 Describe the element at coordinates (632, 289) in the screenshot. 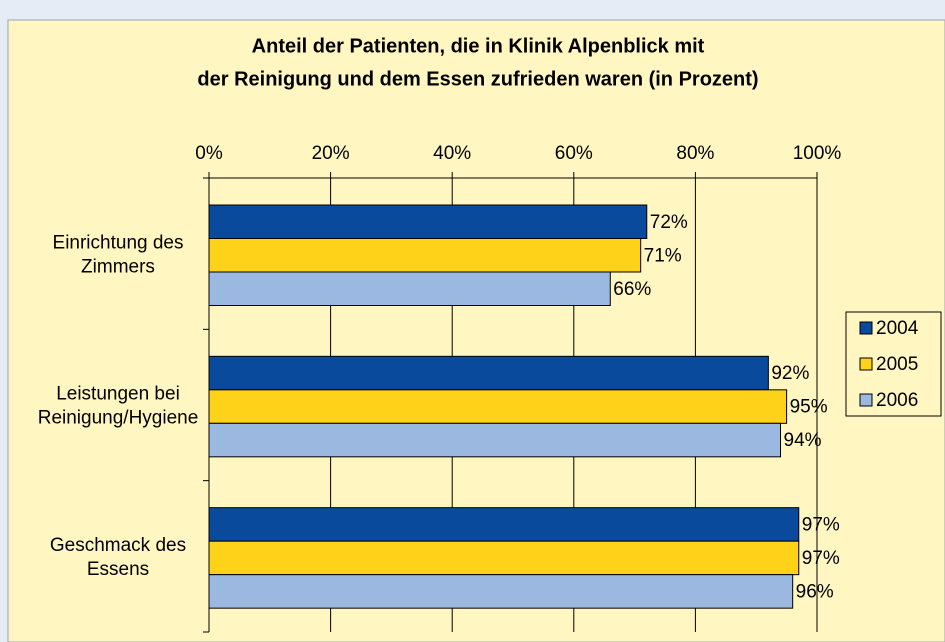

I see `value-label: 66%` at that location.